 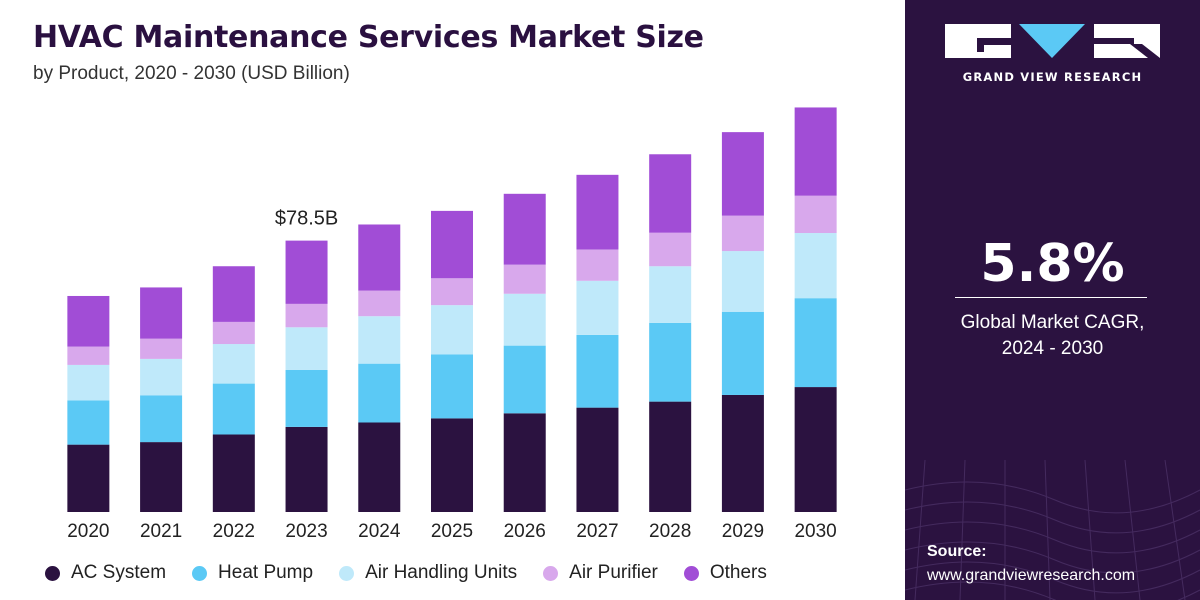 I want to click on bar-segment-air-handling-units-2028, so click(x=670, y=294).